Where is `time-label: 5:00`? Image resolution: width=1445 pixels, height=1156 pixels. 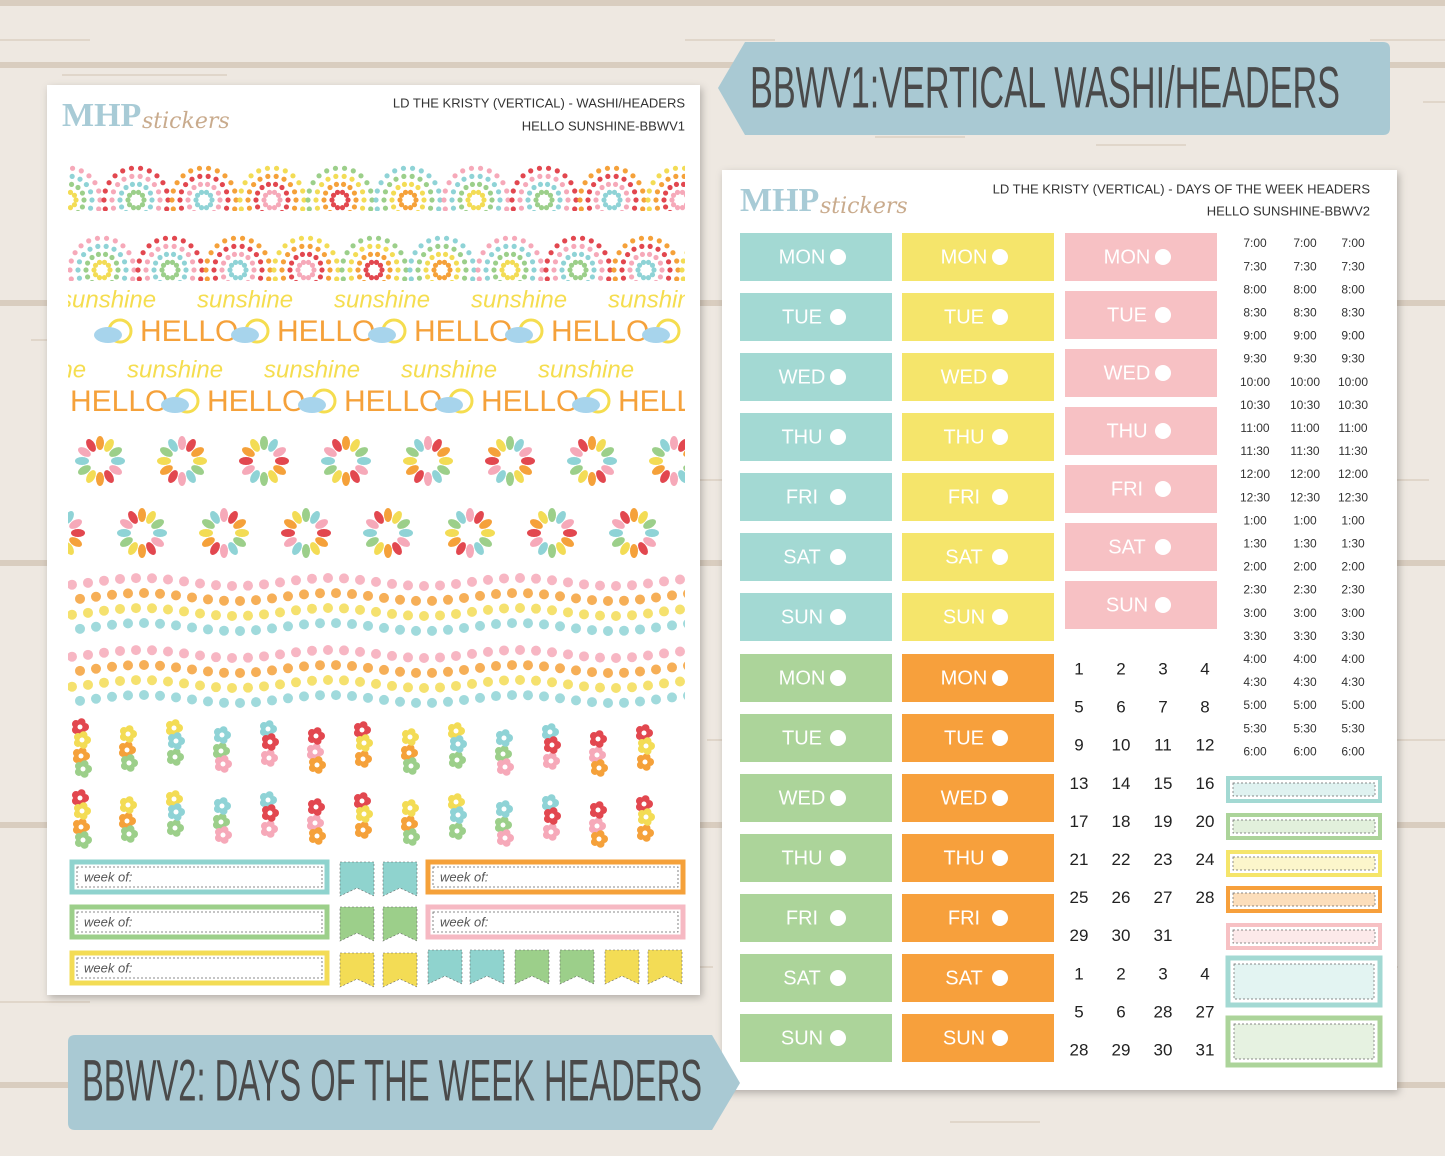
time-label: 5:00 is located at coordinates (1305, 705).